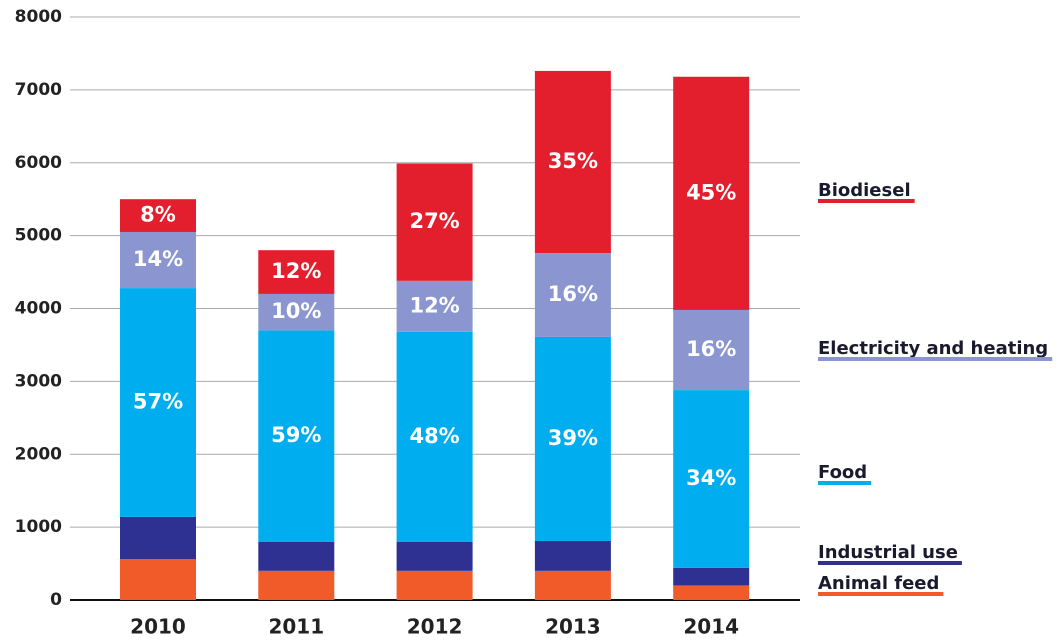 The width and height of the screenshot is (1057, 641). Describe the element at coordinates (38, 527) in the screenshot. I see `y-tick-label: 1000` at that location.